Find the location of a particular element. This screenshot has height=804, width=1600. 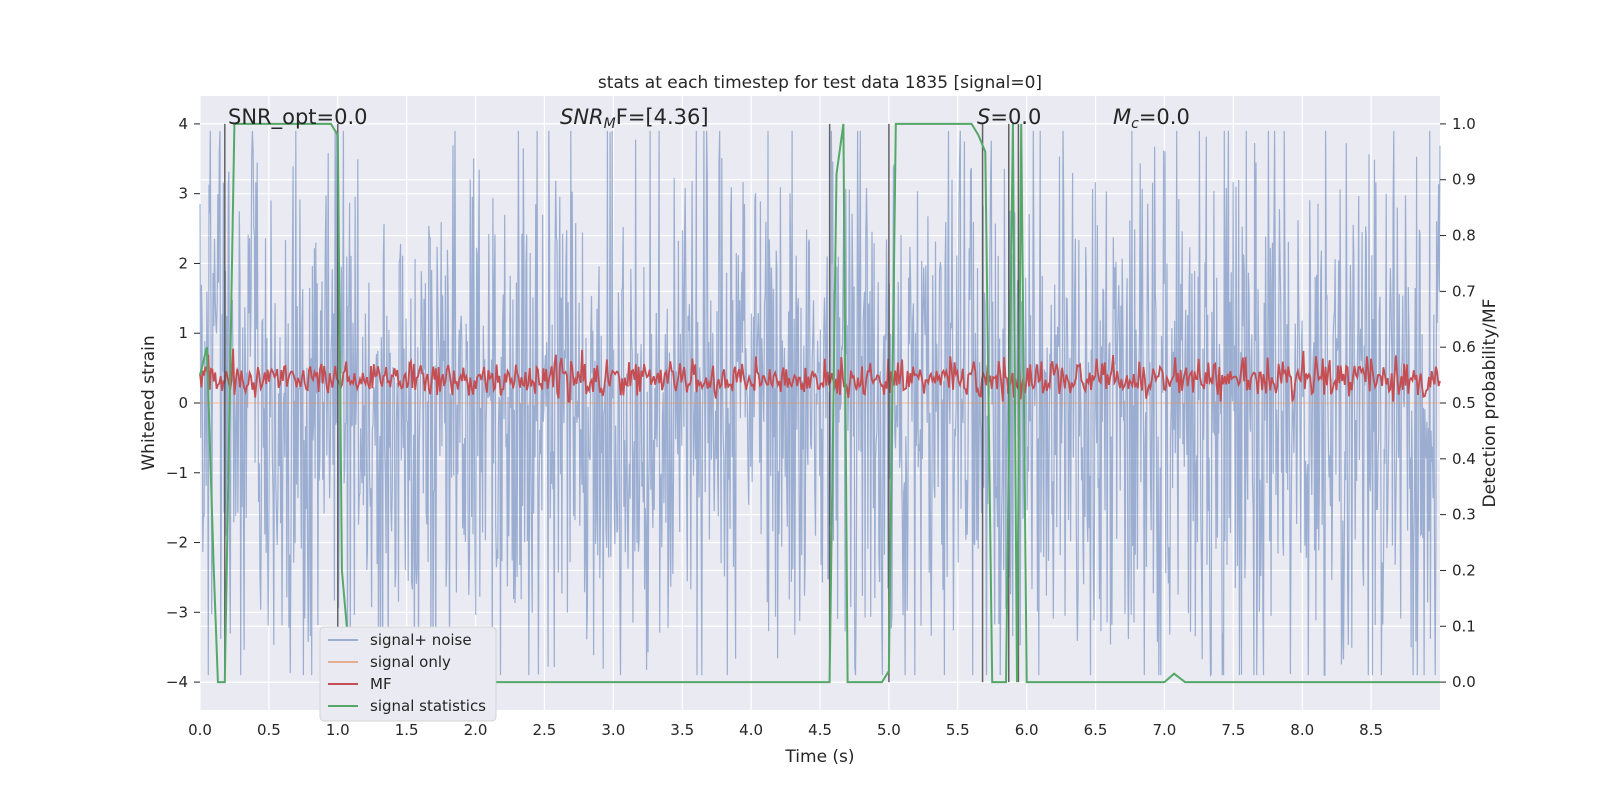

y-tick-label: −3 is located at coordinates (177, 612).